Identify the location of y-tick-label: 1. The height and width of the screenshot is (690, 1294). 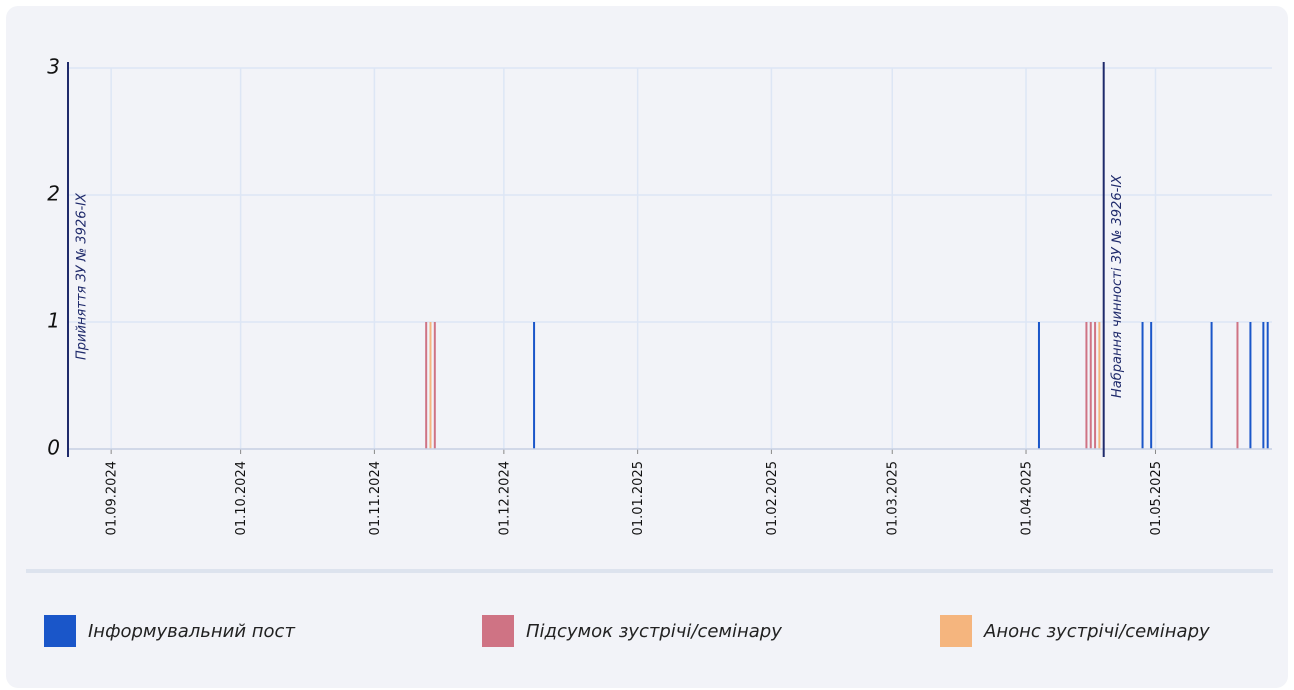
(53, 321).